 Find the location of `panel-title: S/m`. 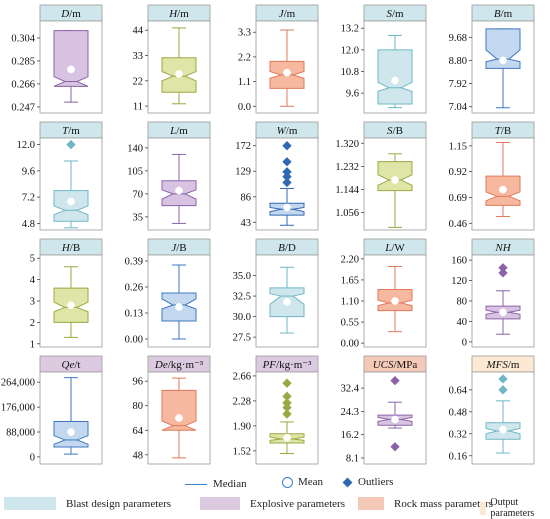

panel-title: S/m is located at coordinates (395, 14).